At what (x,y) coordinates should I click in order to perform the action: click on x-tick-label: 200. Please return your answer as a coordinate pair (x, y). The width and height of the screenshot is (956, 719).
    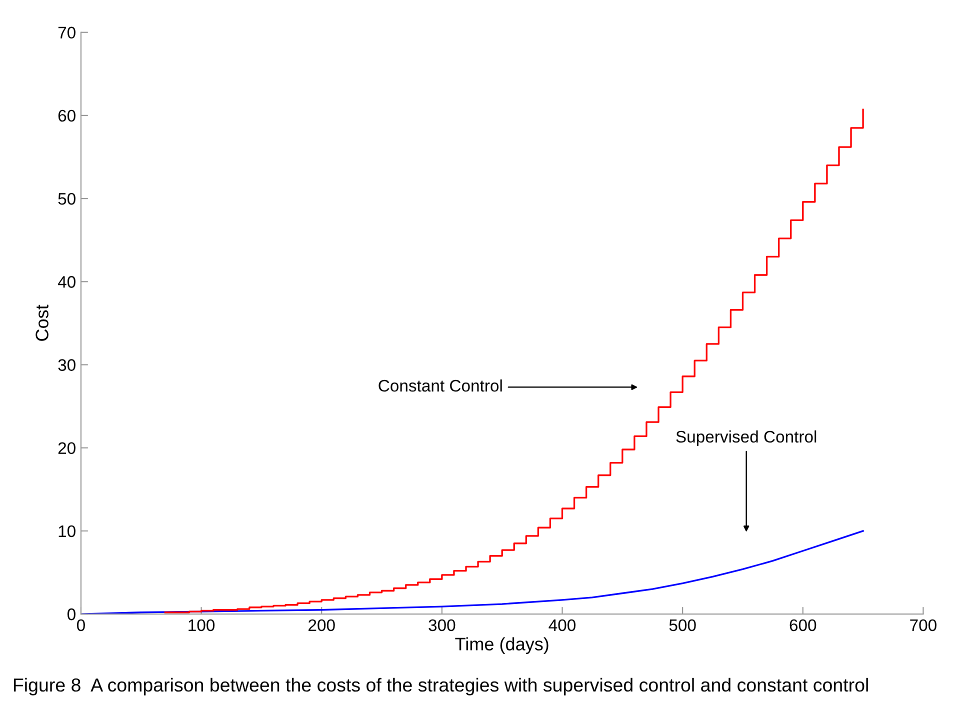
    Looking at the image, I should click on (321, 625).